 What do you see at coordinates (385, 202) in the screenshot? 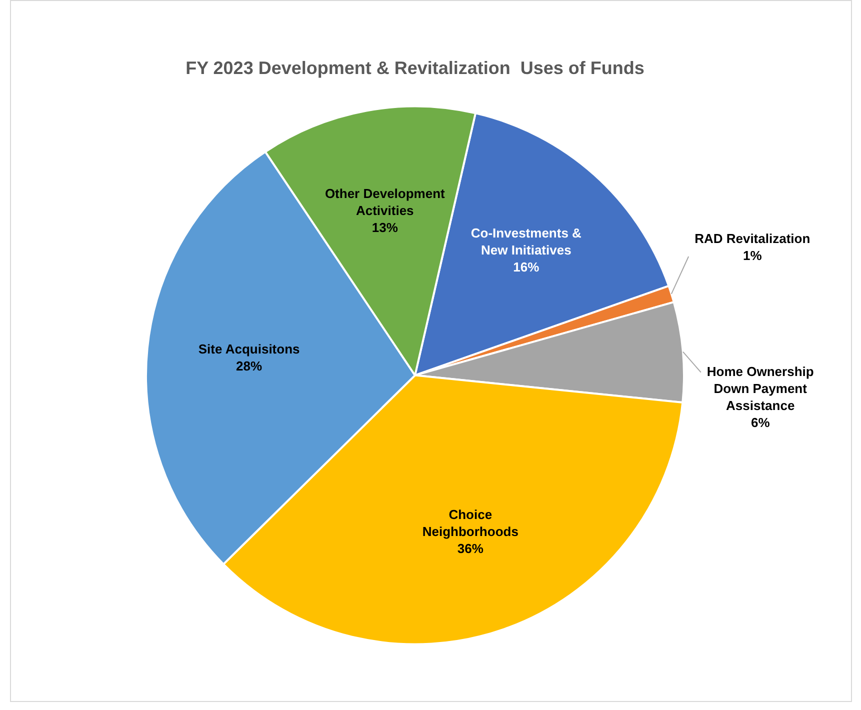
I see `slice-label: Other Development Activities` at bounding box center [385, 202].